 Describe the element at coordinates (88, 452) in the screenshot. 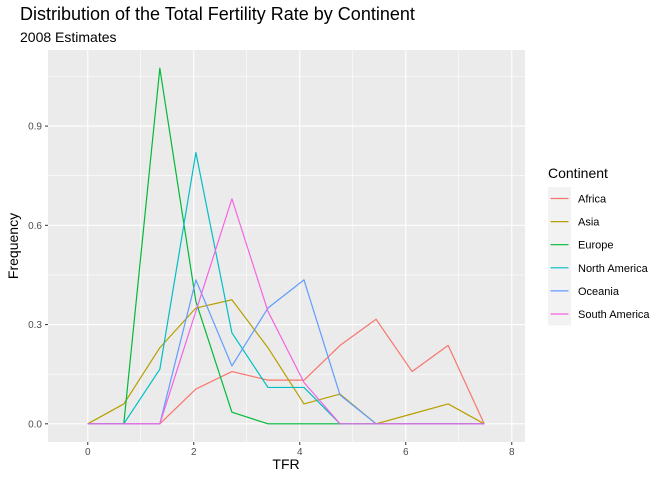

I see `x-tick-label: 0` at that location.